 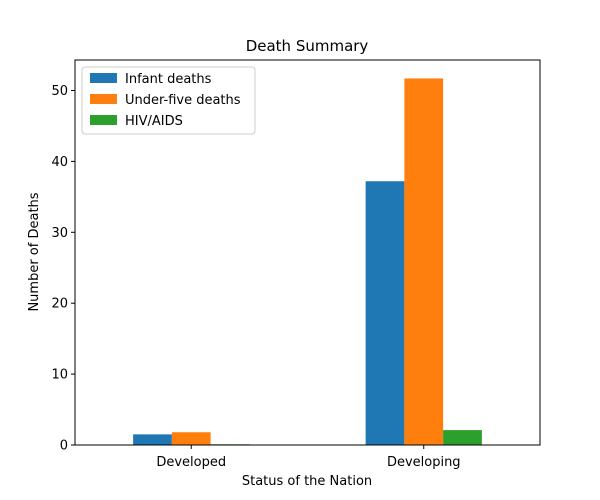 What do you see at coordinates (462, 437) in the screenshot?
I see `bar-developing-hiv-aids` at bounding box center [462, 437].